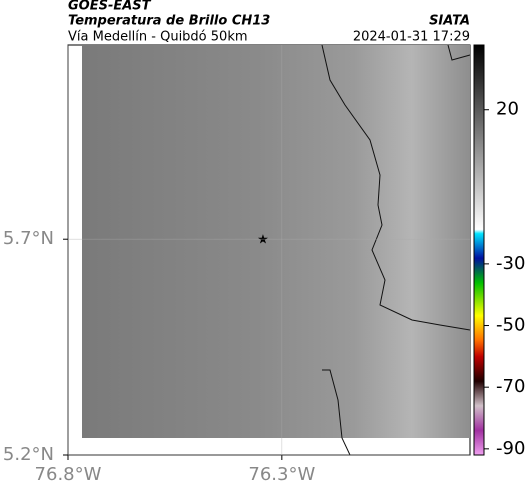 The height and width of the screenshot is (495, 526). What do you see at coordinates (510, 386) in the screenshot?
I see `colorbar-tick-label: -70` at bounding box center [510, 386].